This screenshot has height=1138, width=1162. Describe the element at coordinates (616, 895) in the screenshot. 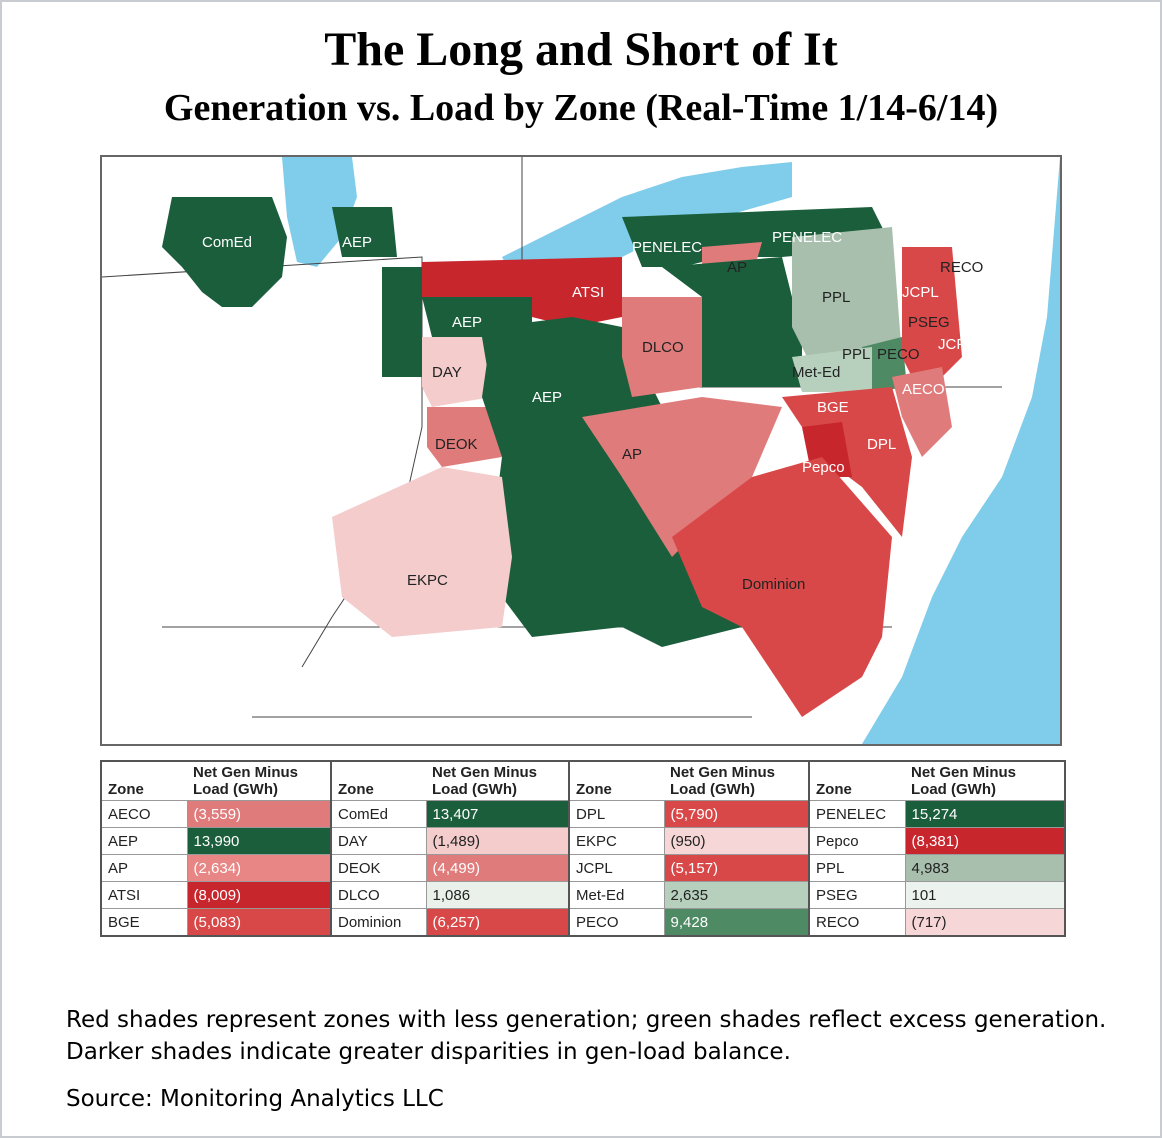

I see `zone-name-cell: Met-Ed` at that location.